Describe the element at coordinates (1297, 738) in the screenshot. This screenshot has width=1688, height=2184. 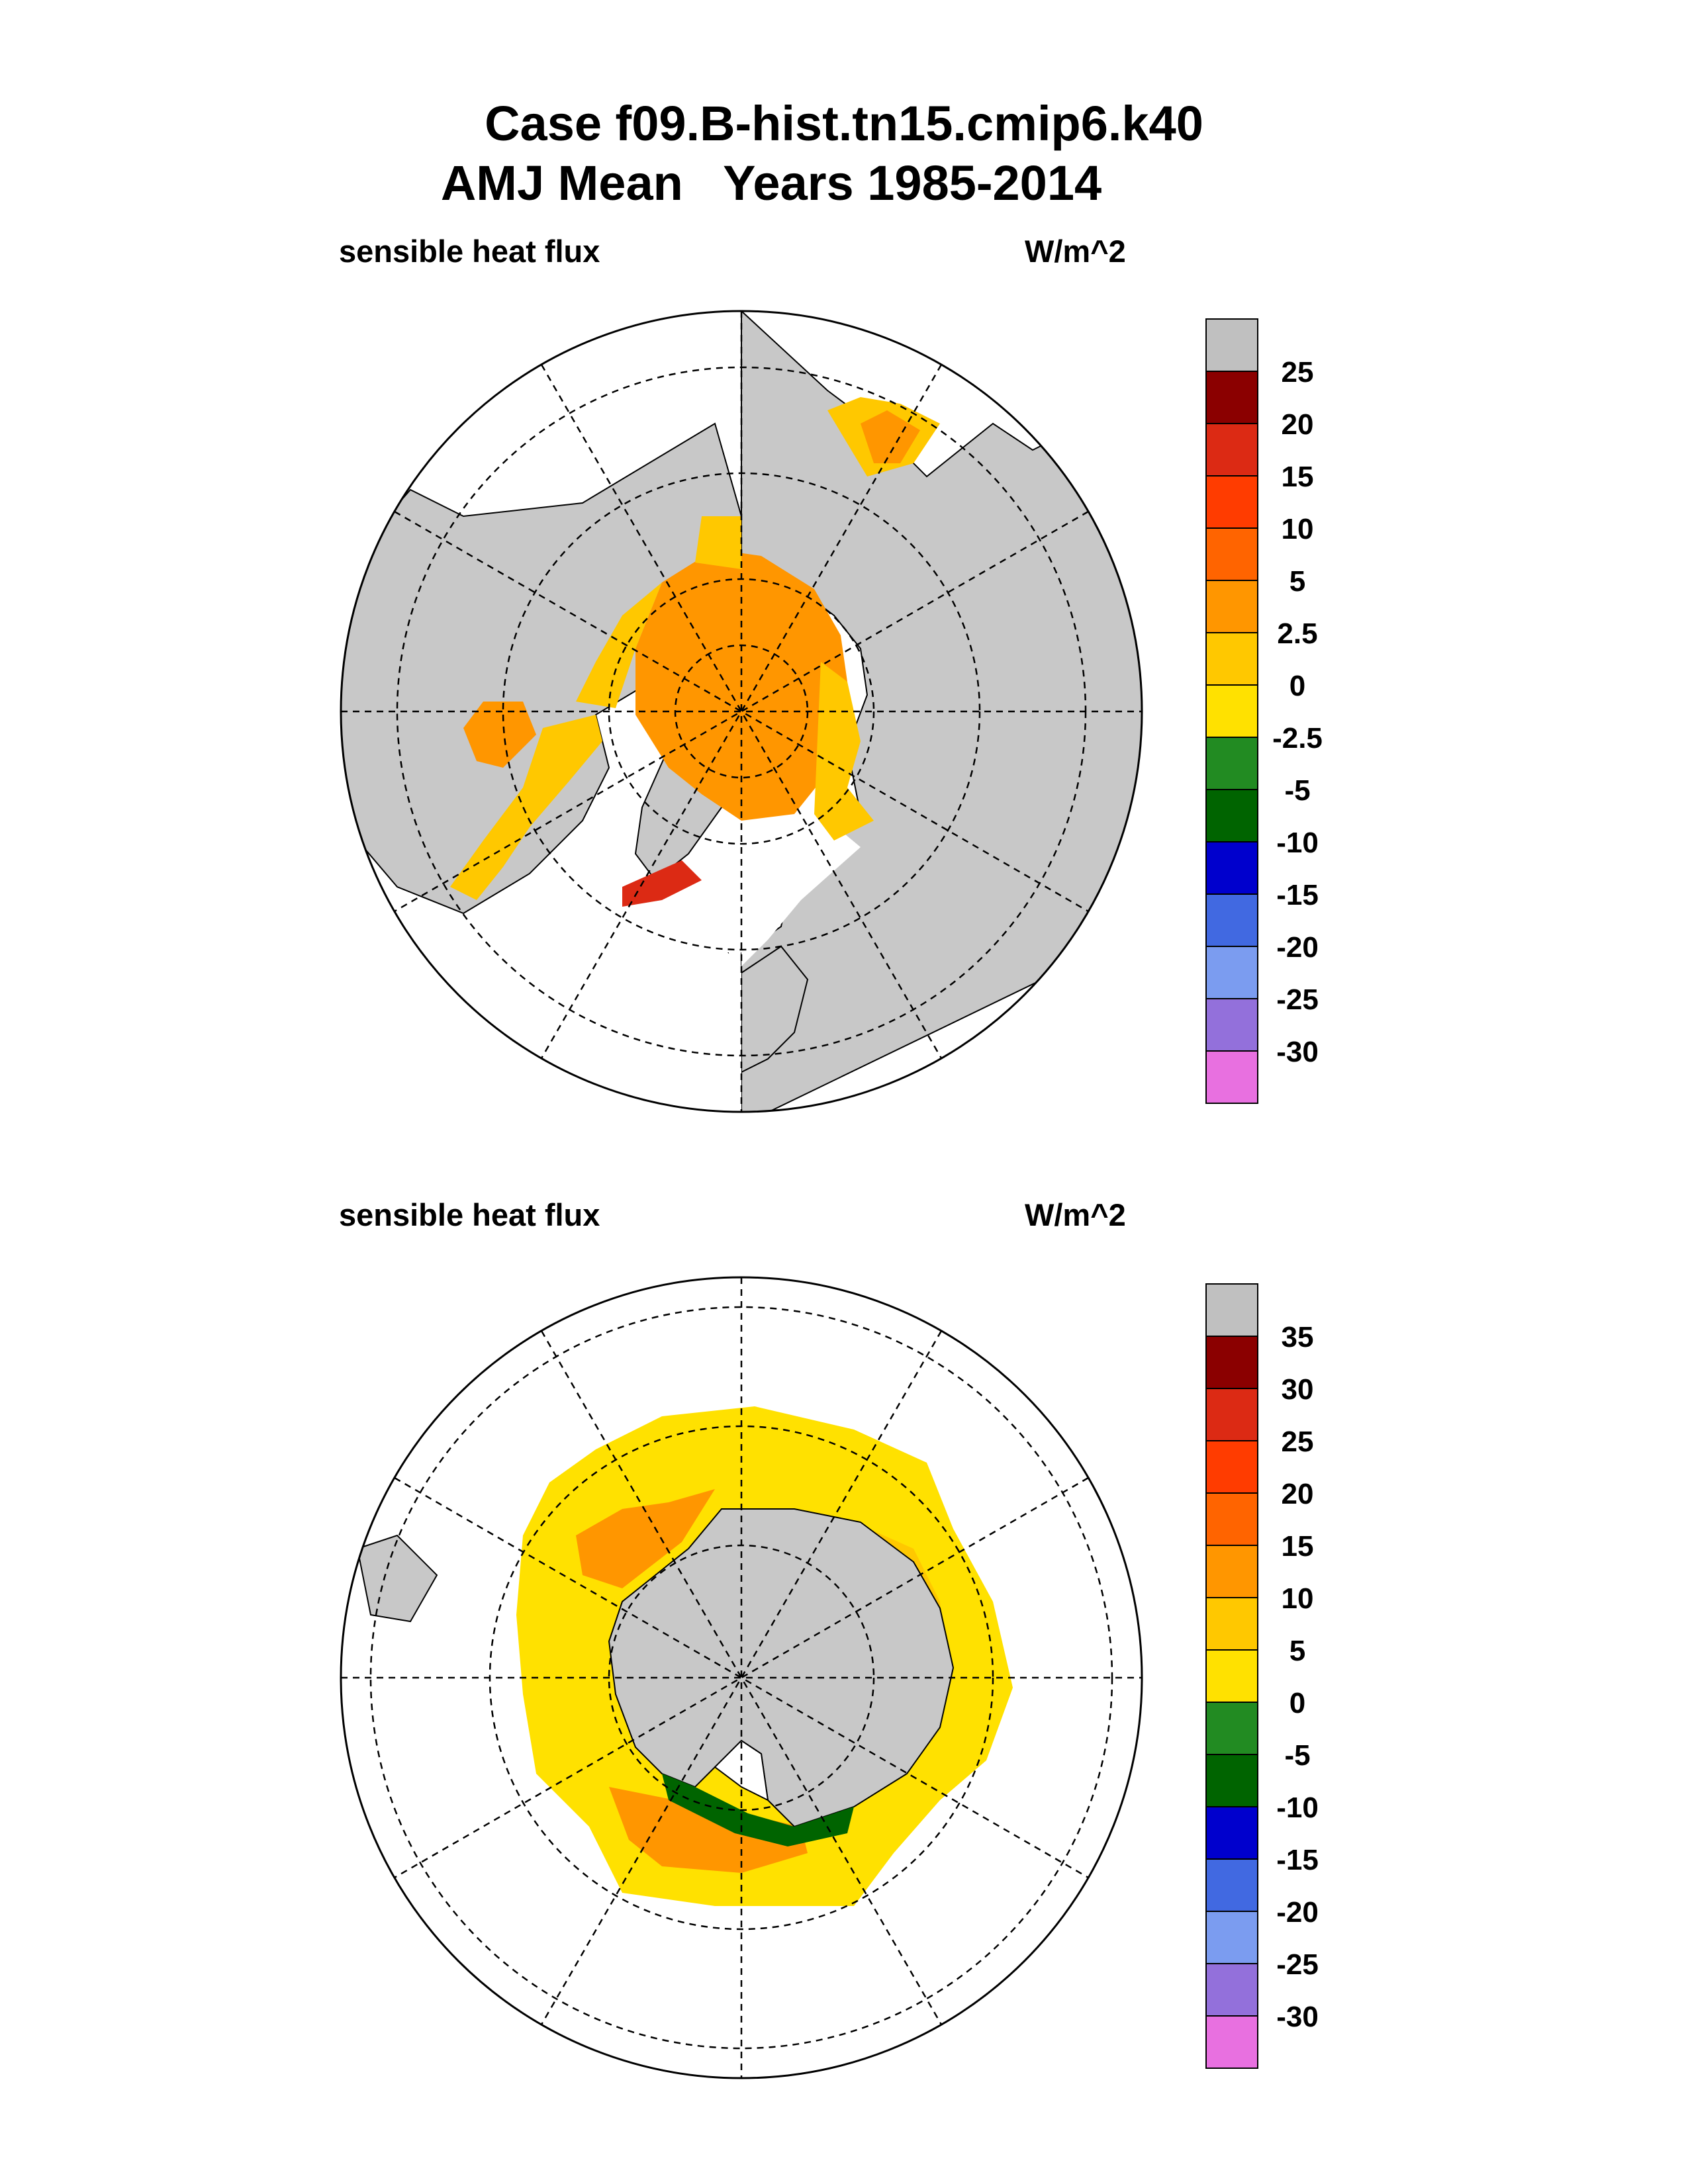
I see `colorbar-tick-label: -2.5` at that location.